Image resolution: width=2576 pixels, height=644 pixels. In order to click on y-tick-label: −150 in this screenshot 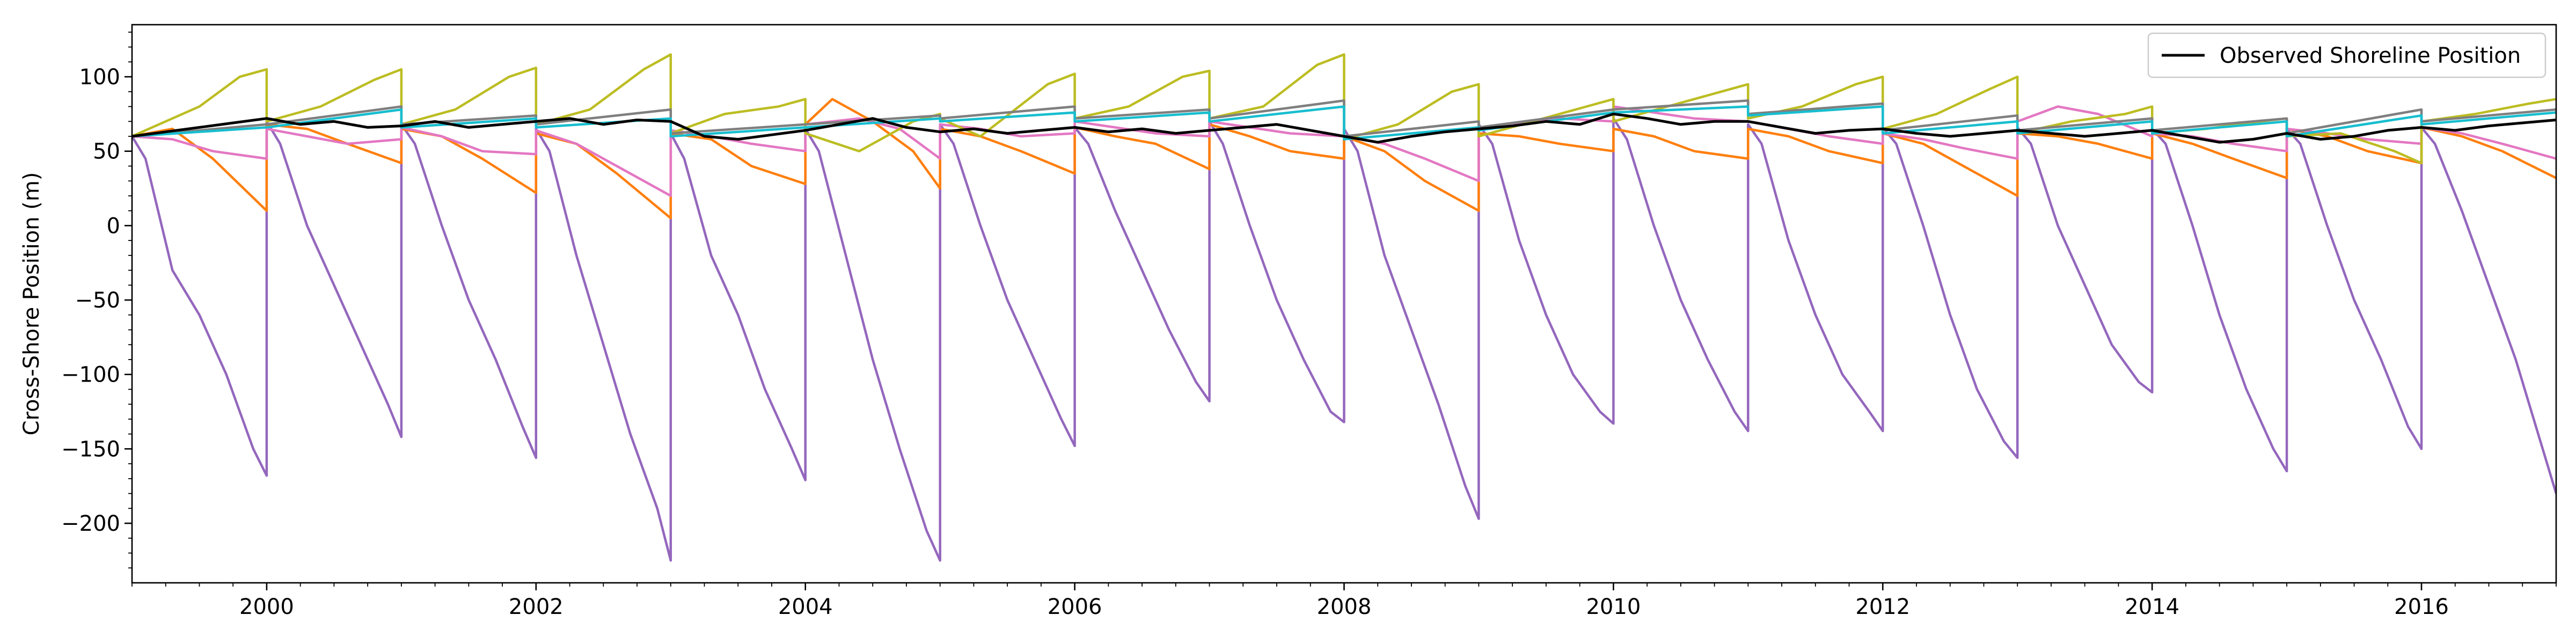, I will do `click(90, 449)`.